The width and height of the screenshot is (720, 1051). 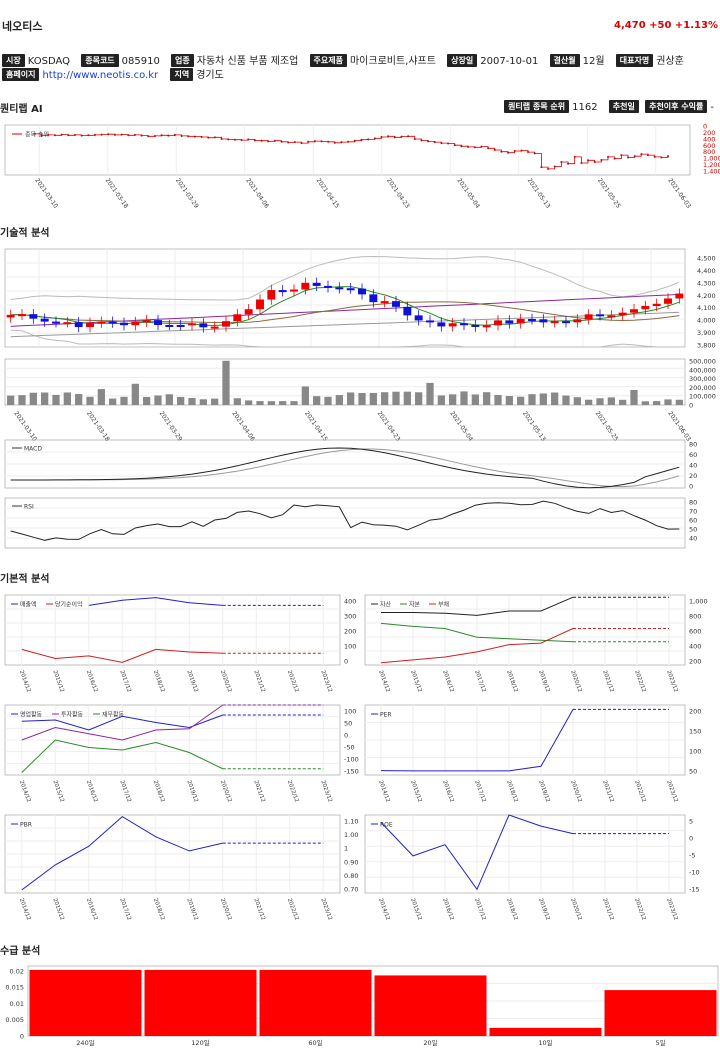 What do you see at coordinates (694, 890) in the screenshot?
I see `fund-ytick: -15` at bounding box center [694, 890].